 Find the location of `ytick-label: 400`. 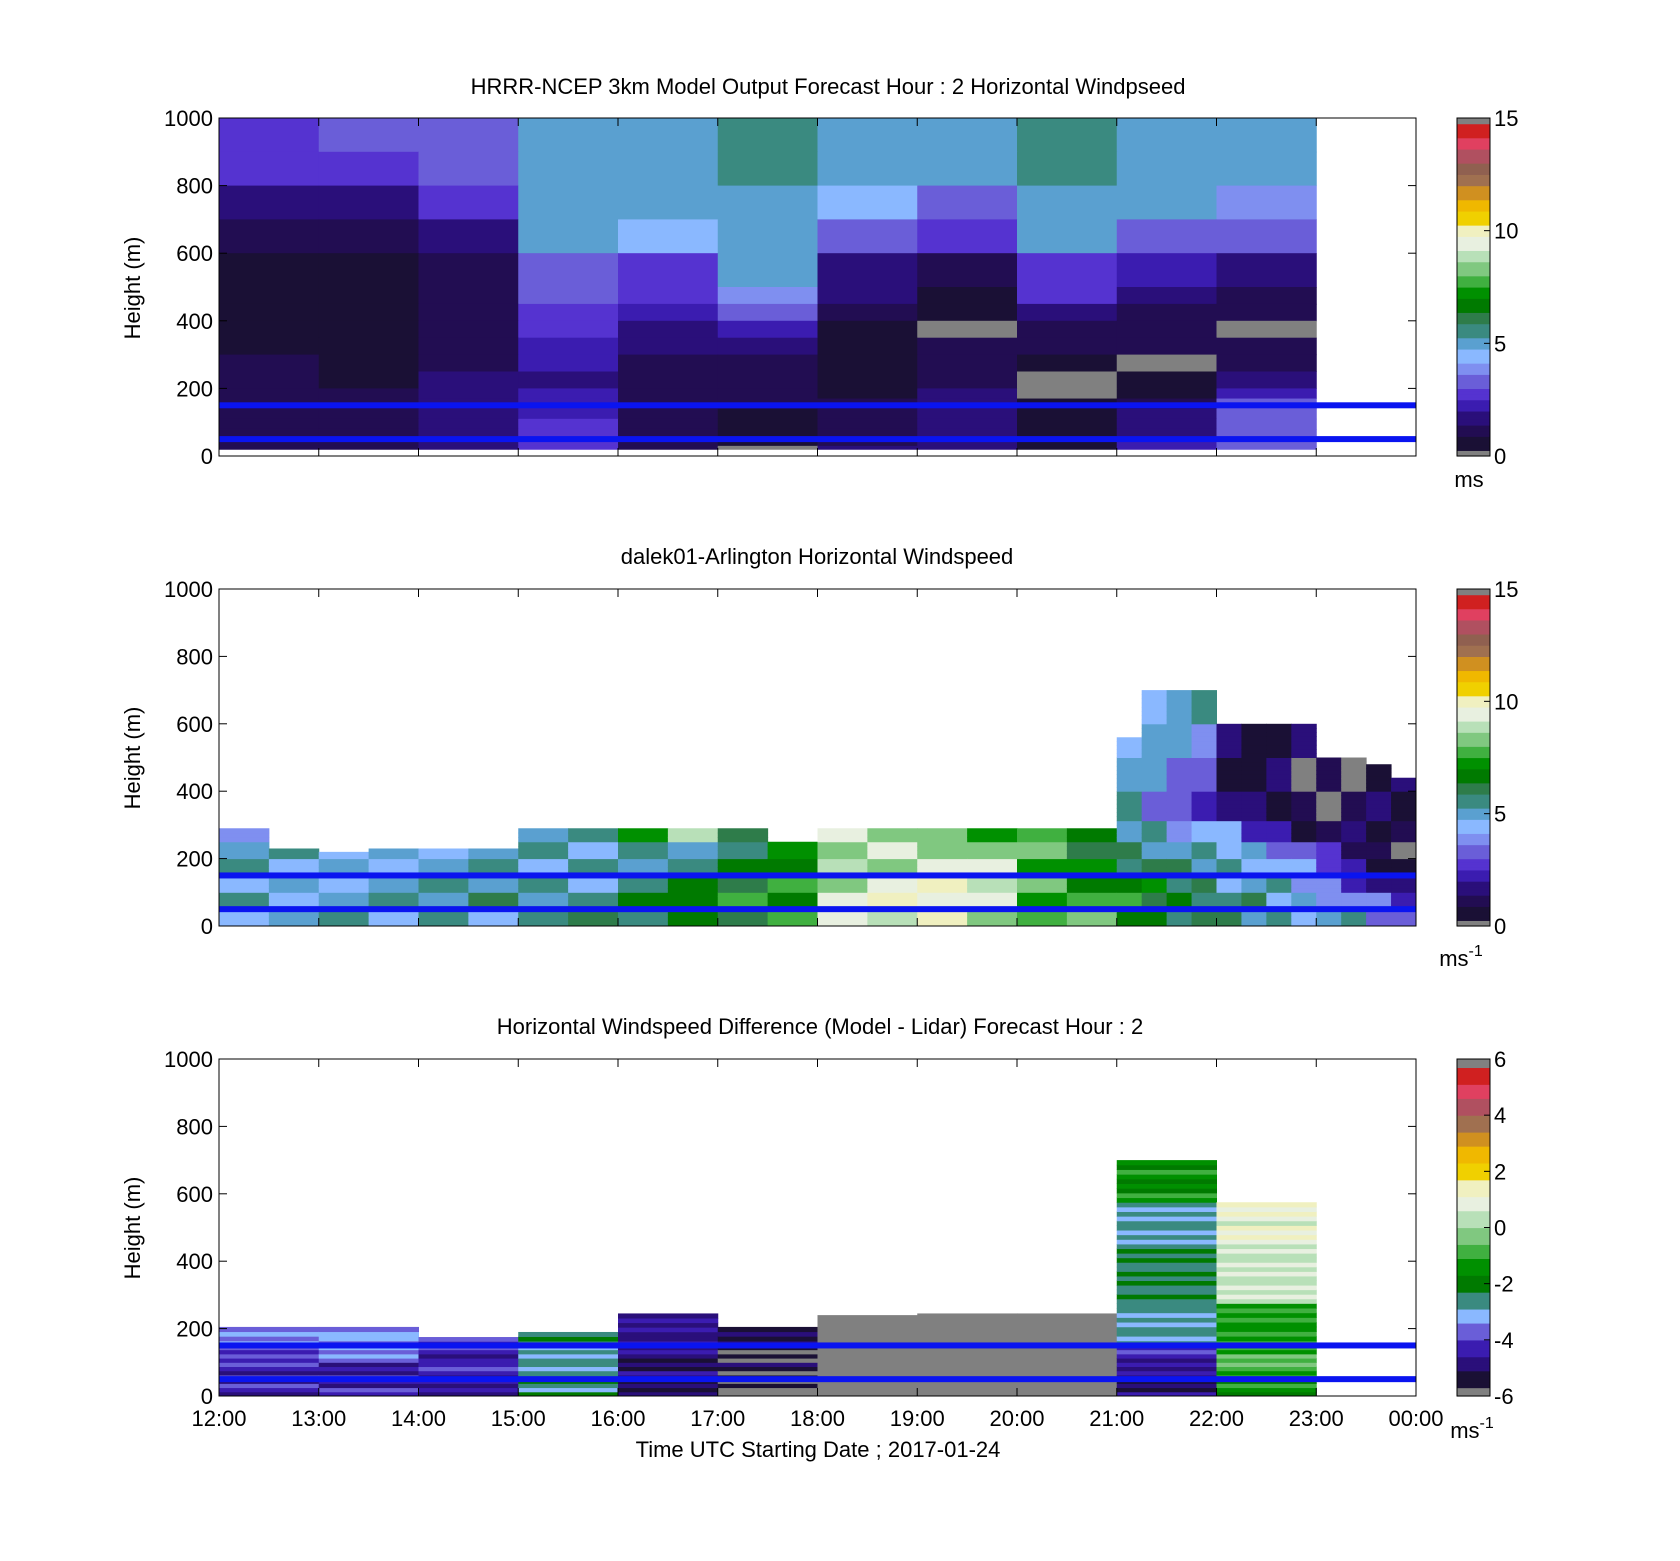

ytick-label: 400 is located at coordinates (194, 321).